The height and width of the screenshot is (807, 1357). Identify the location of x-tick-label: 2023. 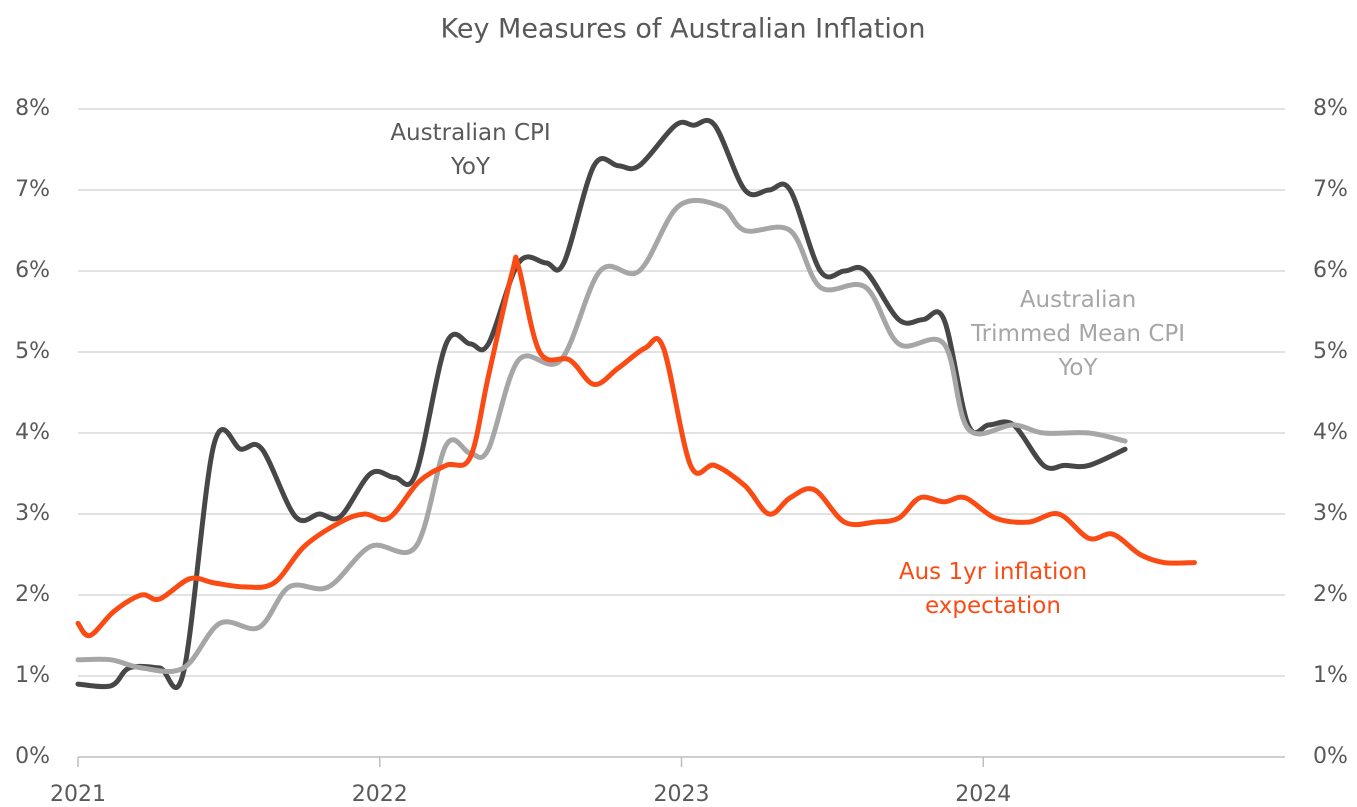
(682, 794).